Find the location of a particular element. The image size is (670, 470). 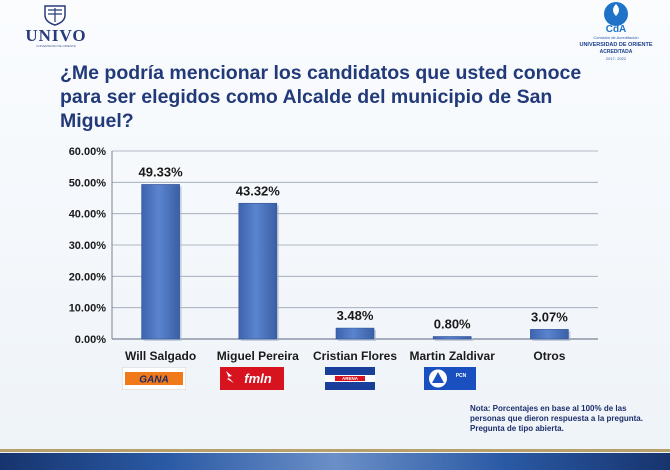

data-label: 3.48% is located at coordinates (355, 315).